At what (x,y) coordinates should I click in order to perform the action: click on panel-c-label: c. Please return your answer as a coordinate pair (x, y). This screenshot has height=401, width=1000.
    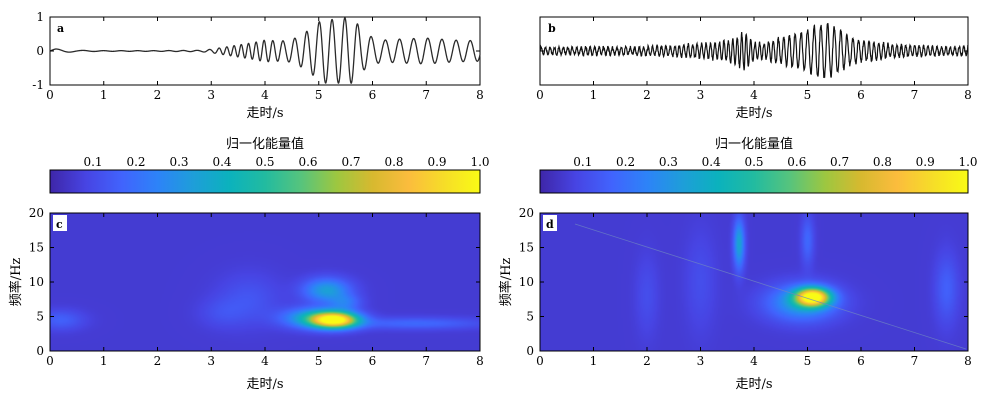
    Looking at the image, I should click on (59, 224).